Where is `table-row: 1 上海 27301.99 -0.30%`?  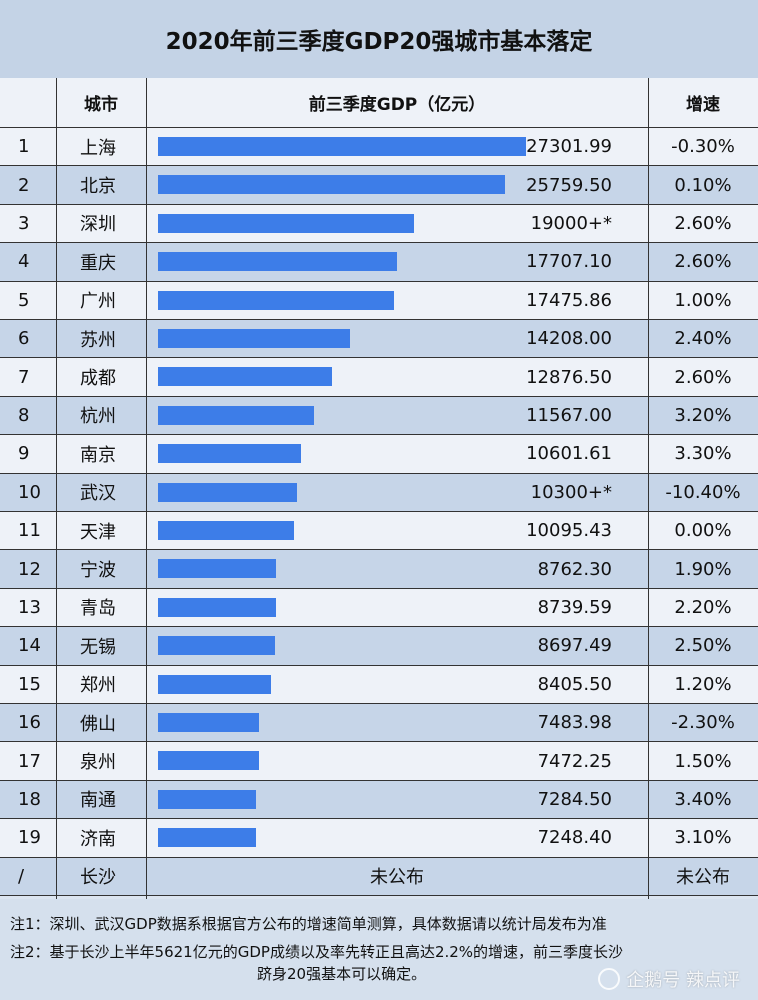 table-row: 1 上海 27301.99 -0.30% is located at coordinates (379, 147).